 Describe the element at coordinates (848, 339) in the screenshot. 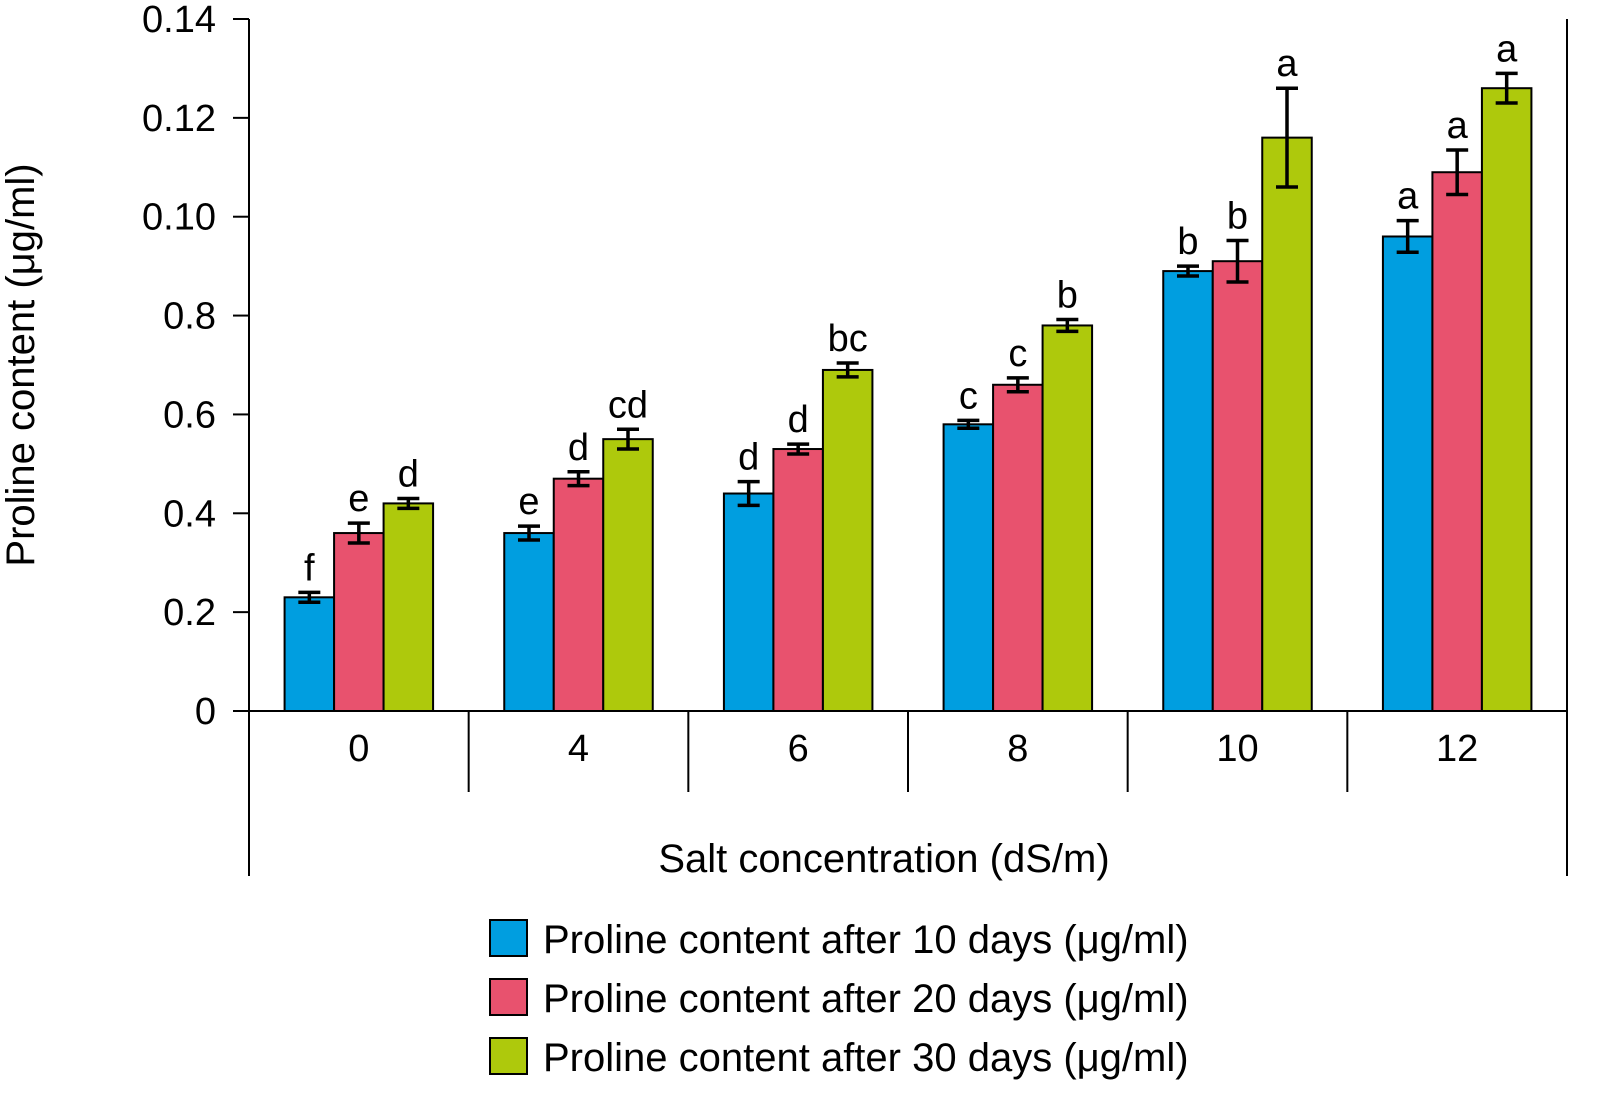

I see `significance-letter: bc` at that location.